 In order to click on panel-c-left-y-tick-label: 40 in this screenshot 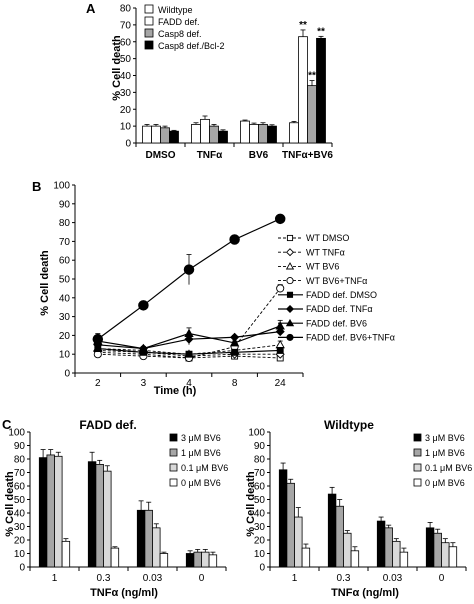, I will do `click(20, 514)`.